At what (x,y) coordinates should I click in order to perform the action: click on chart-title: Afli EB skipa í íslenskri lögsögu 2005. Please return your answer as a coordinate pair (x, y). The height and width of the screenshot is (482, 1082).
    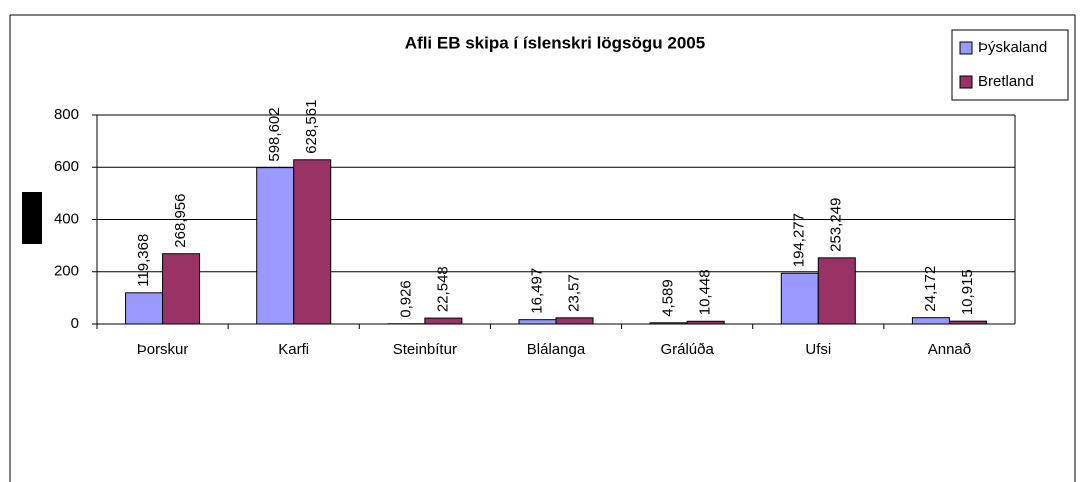
    Looking at the image, I should click on (555, 42).